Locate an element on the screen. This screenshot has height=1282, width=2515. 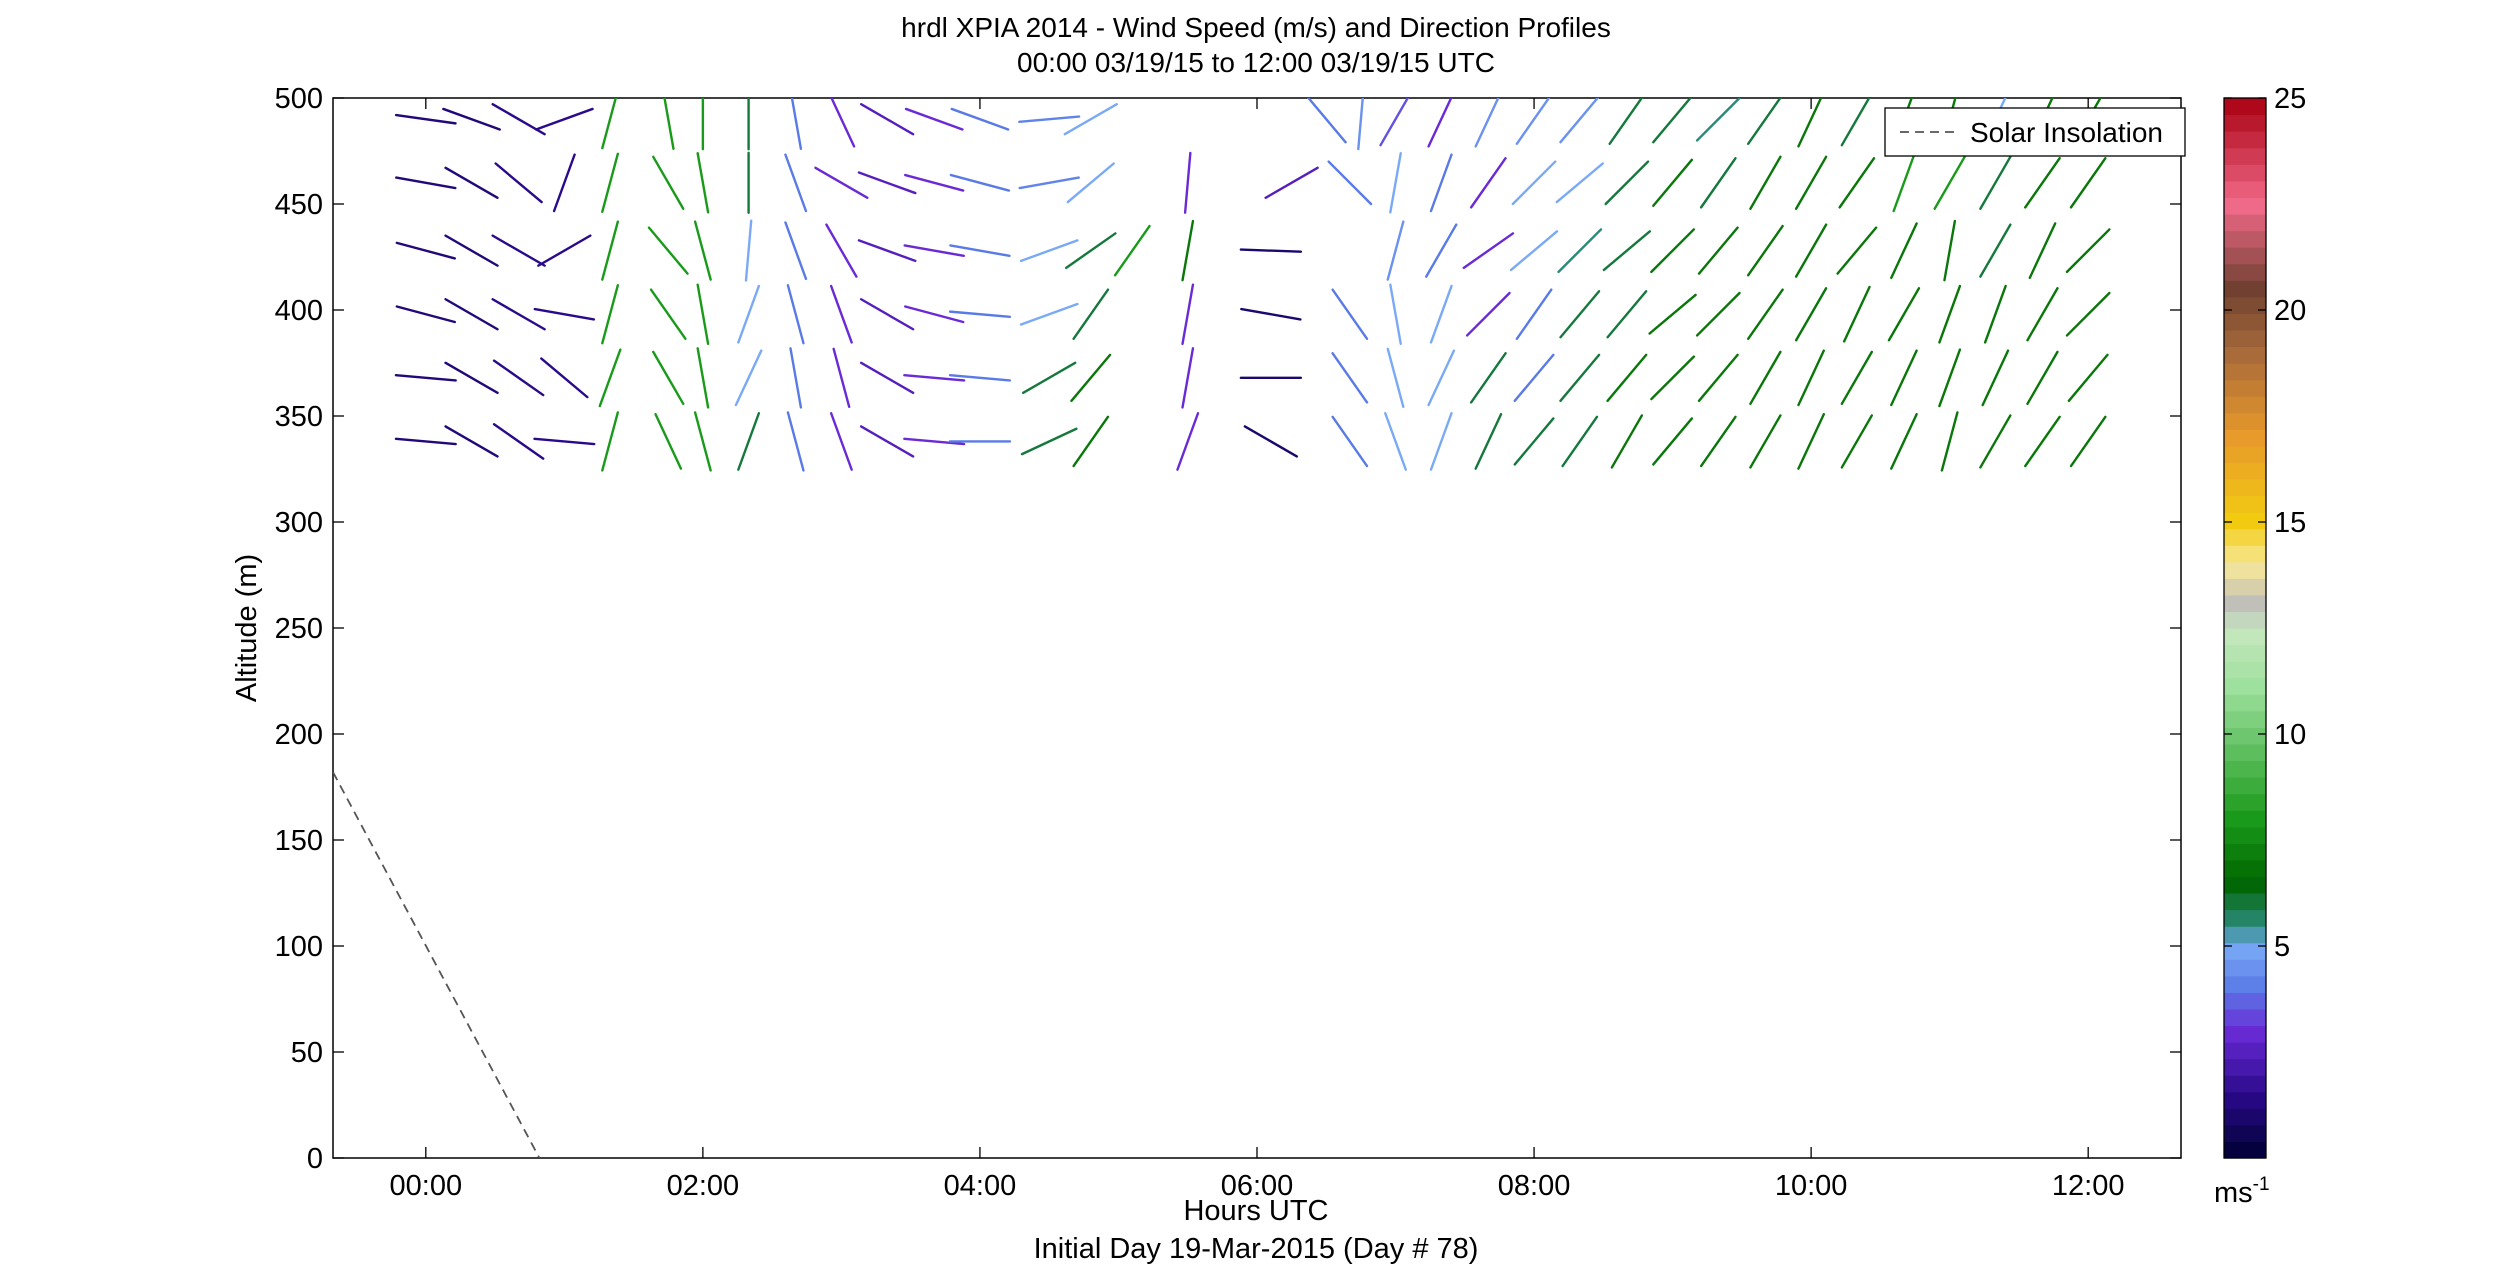
y-tick-label-9: 450 is located at coordinates (299, 205).